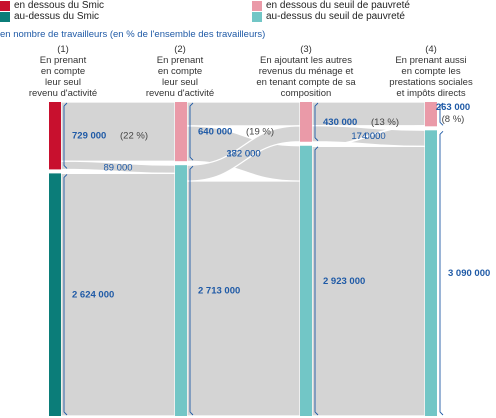  What do you see at coordinates (340, 122) in the screenshot?
I see `node-value-label: 430 000` at bounding box center [340, 122].